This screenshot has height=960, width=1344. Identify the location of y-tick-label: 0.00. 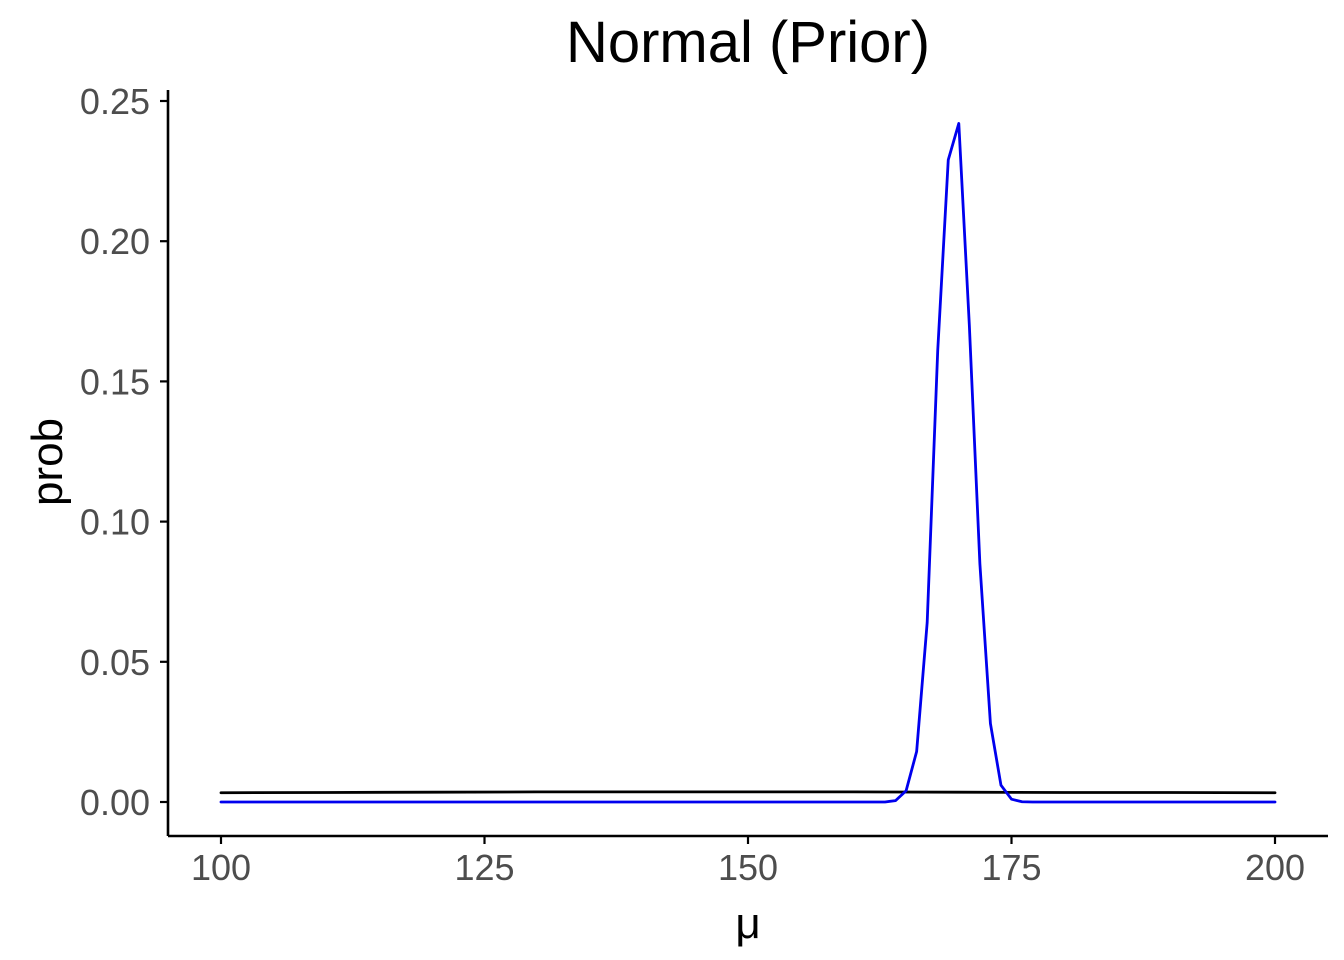
(115, 802).